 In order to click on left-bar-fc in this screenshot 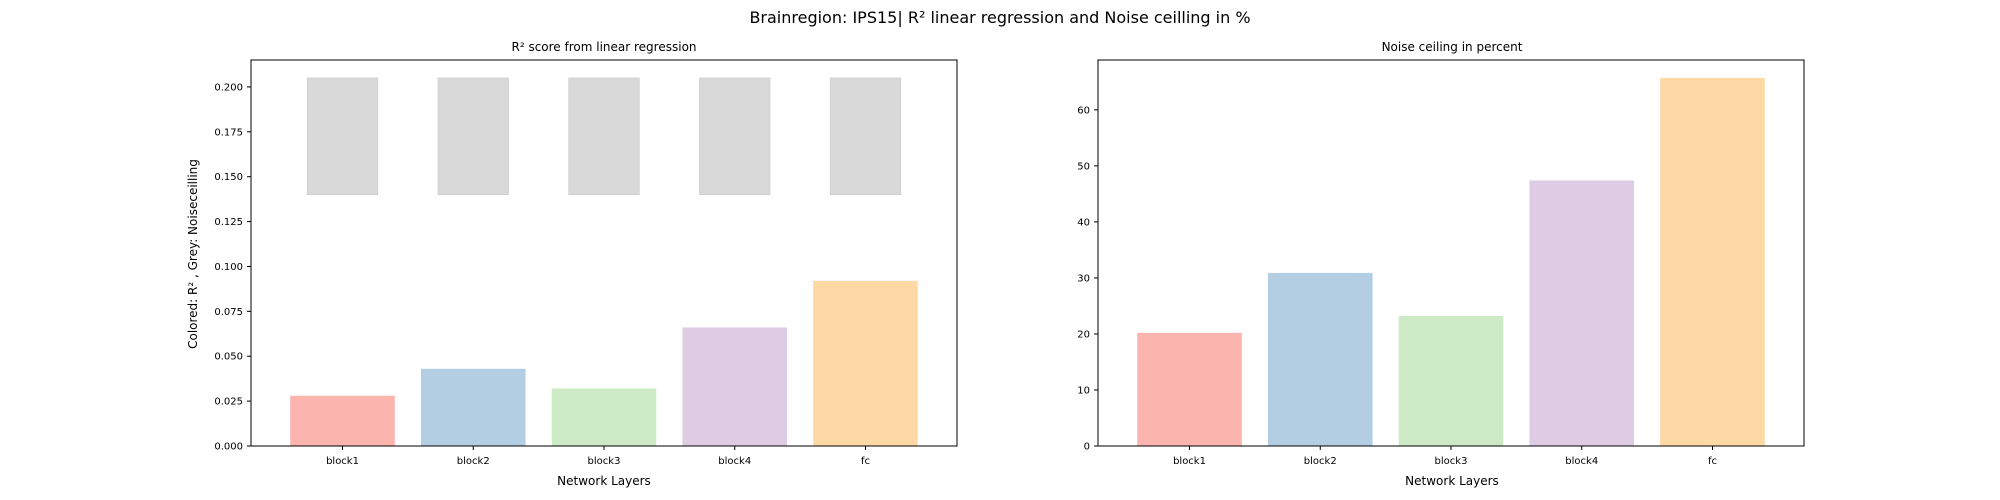, I will do `click(865, 363)`.